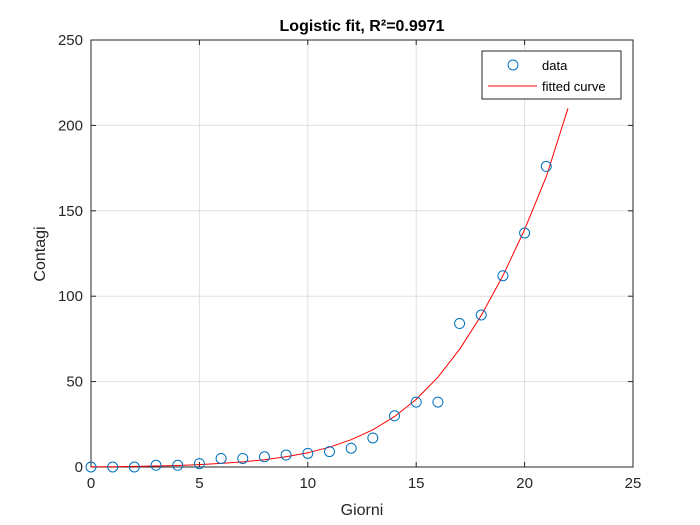 The image size is (700, 525). Describe the element at coordinates (633, 483) in the screenshot. I see `x-tick-label: 25` at that location.